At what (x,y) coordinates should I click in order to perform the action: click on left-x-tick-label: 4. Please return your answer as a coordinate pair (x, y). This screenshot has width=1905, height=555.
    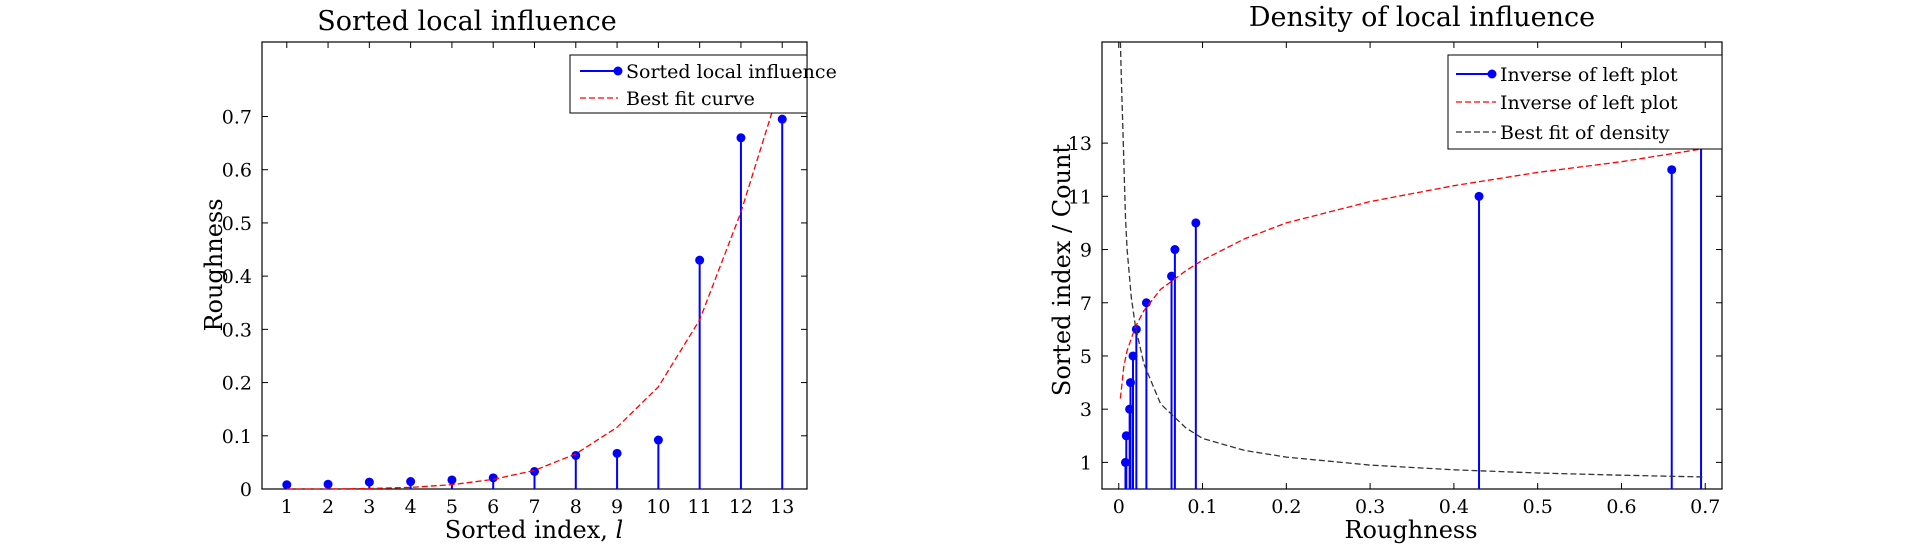
    Looking at the image, I should click on (411, 507).